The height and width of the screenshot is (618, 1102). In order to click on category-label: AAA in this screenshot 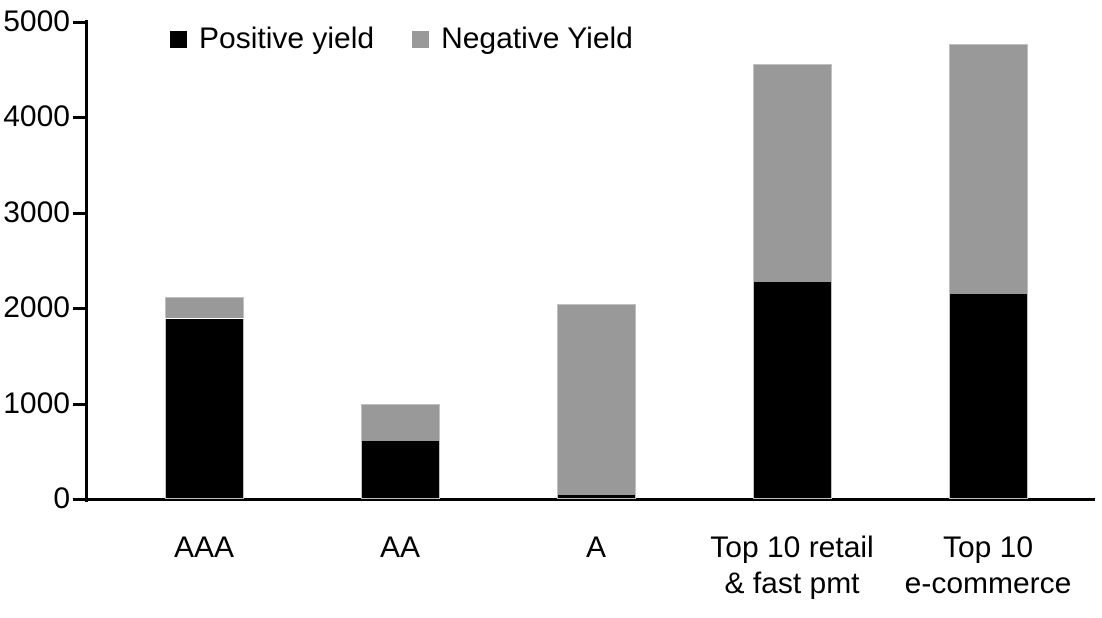, I will do `click(204, 547)`.